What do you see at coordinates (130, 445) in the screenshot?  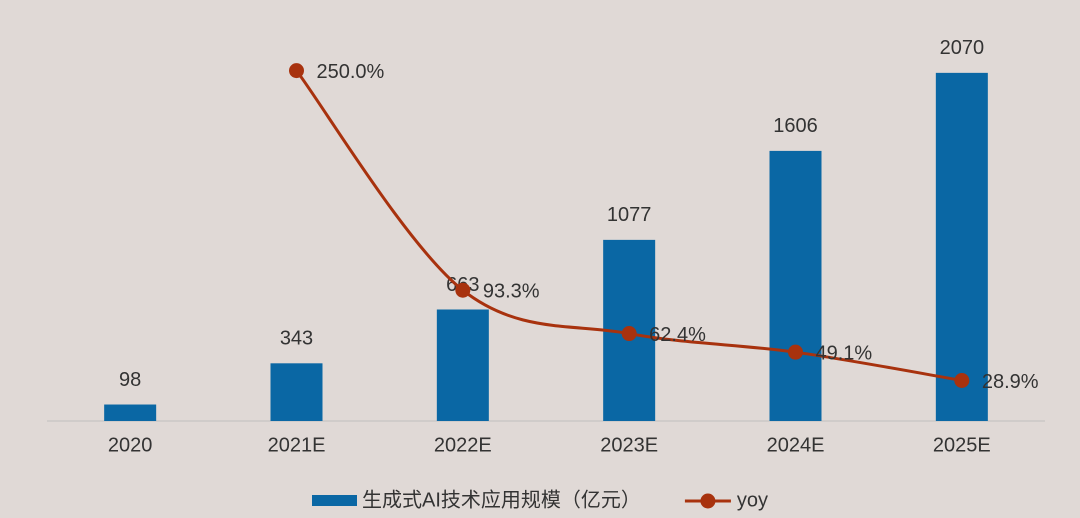 I see `x-tick-label: 2020` at bounding box center [130, 445].